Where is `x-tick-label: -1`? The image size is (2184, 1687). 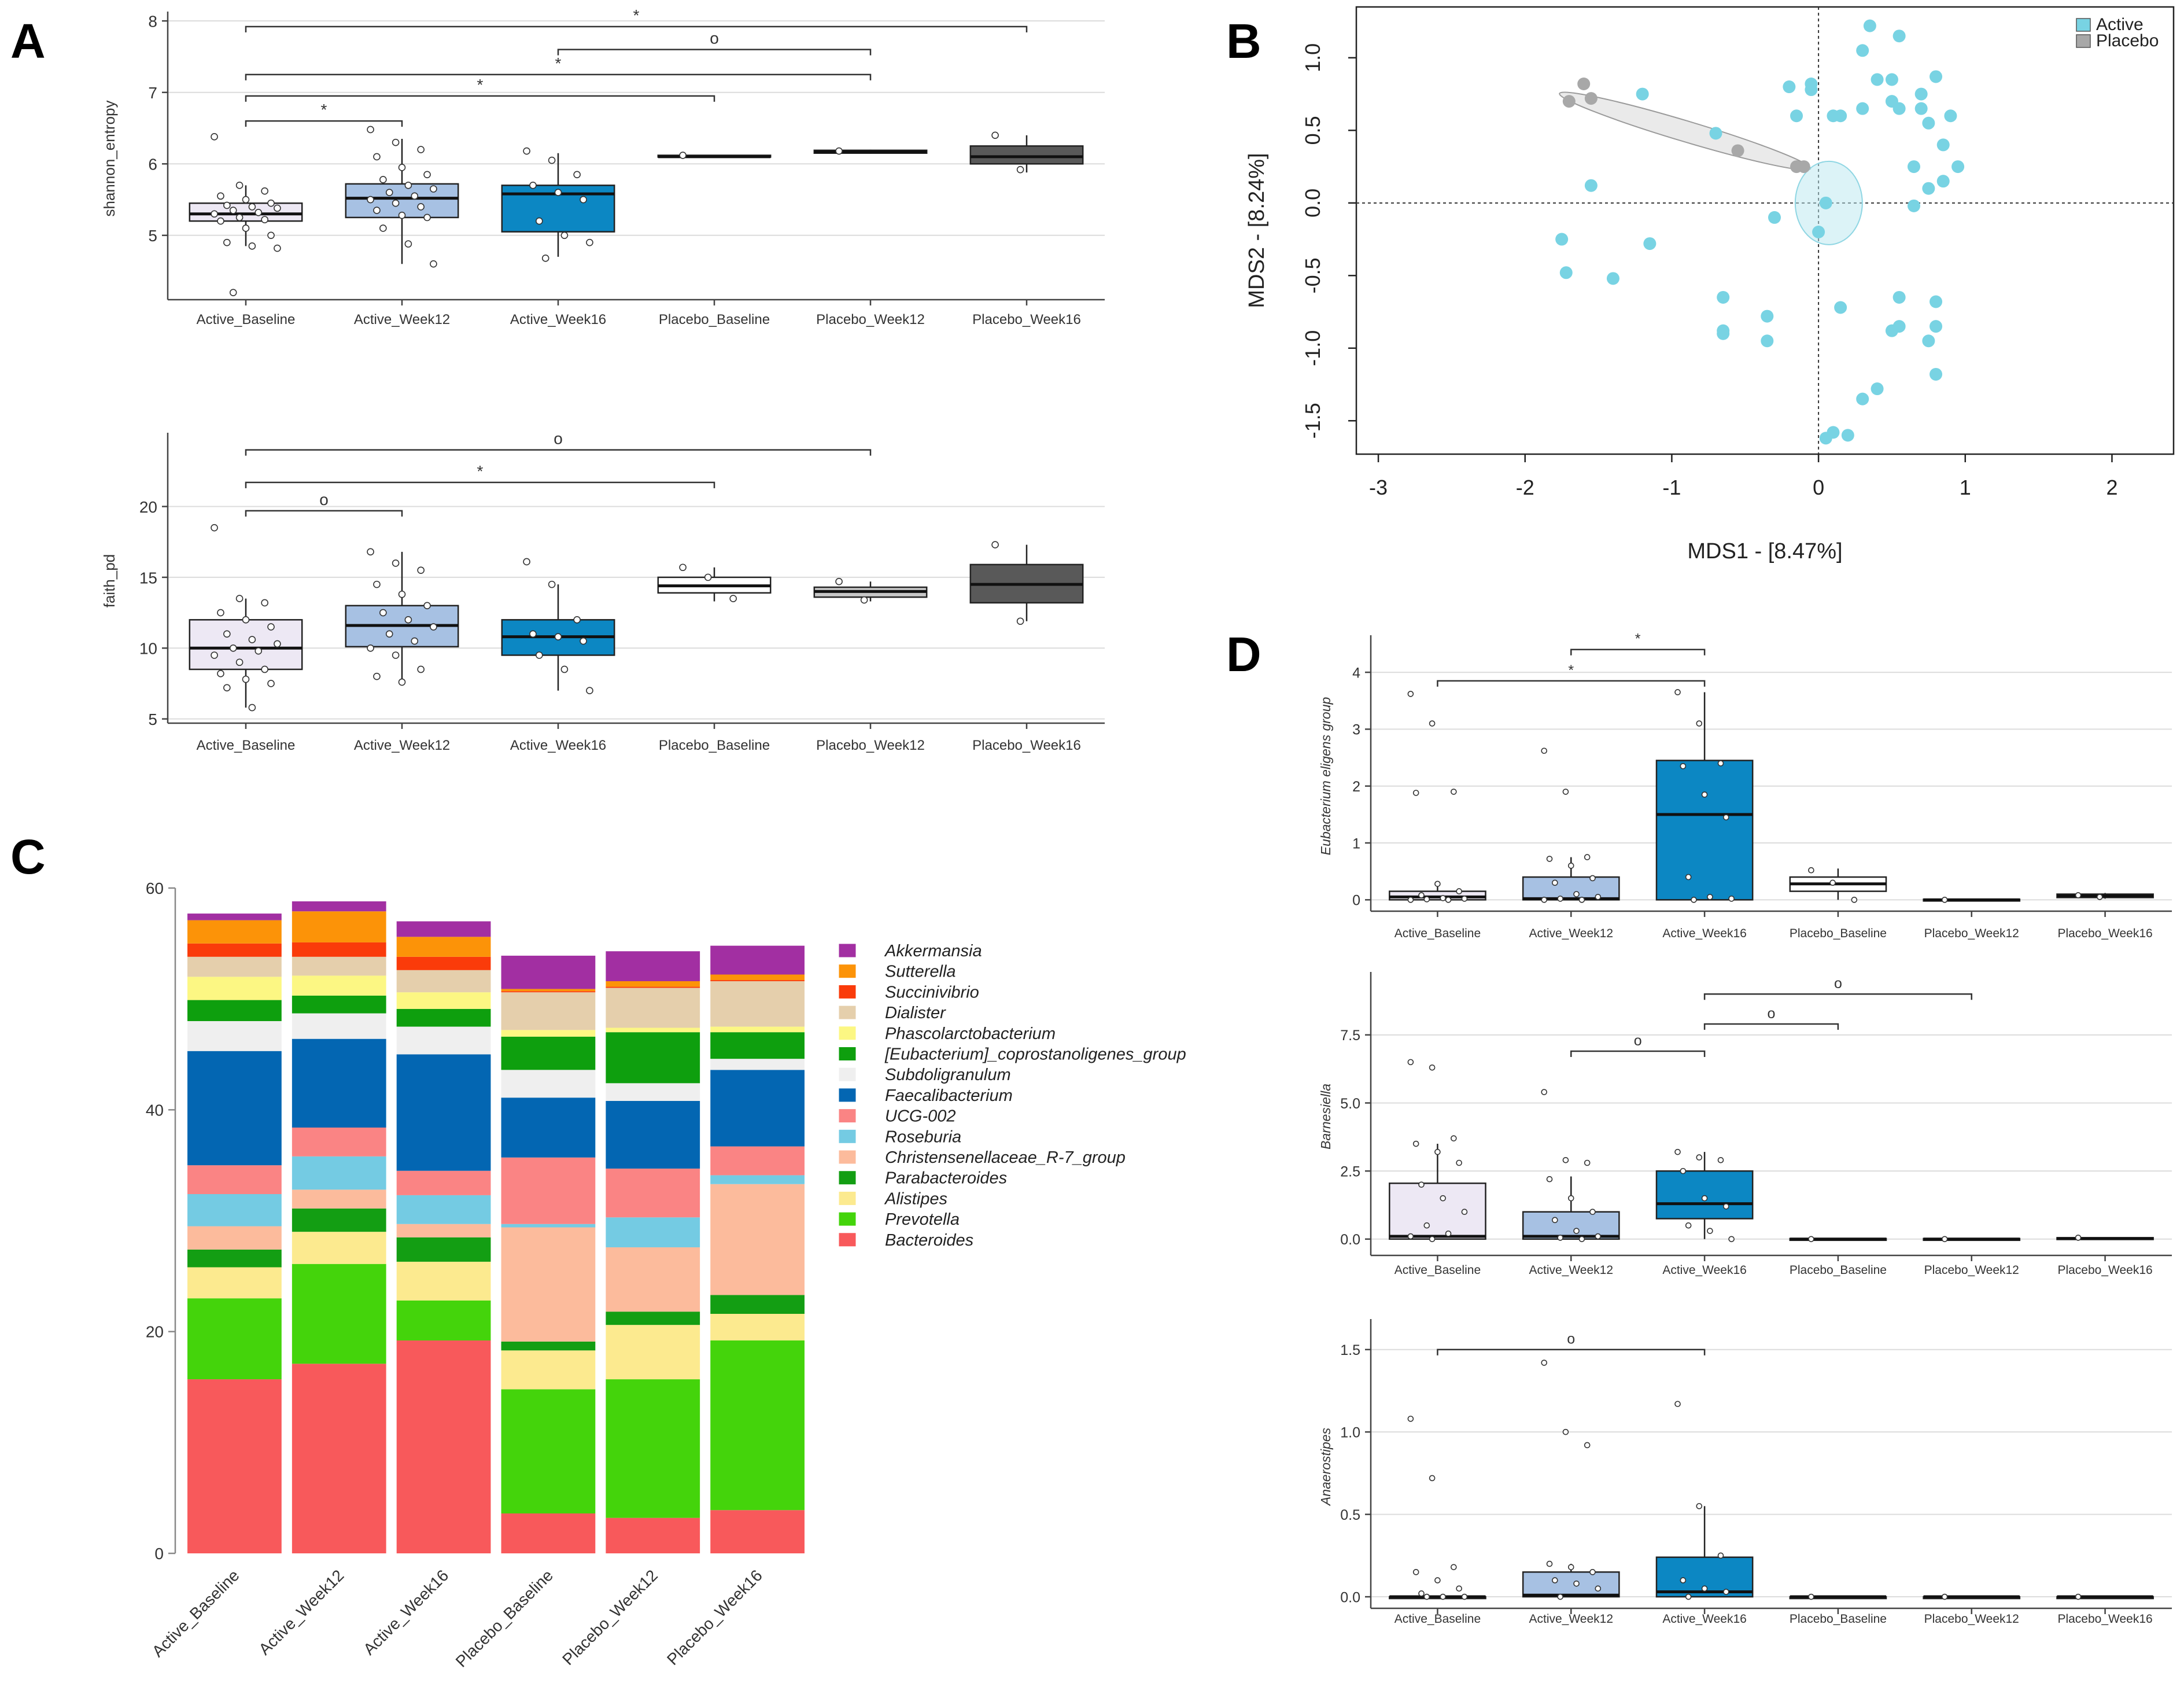
x-tick-label: -1 is located at coordinates (1672, 487).